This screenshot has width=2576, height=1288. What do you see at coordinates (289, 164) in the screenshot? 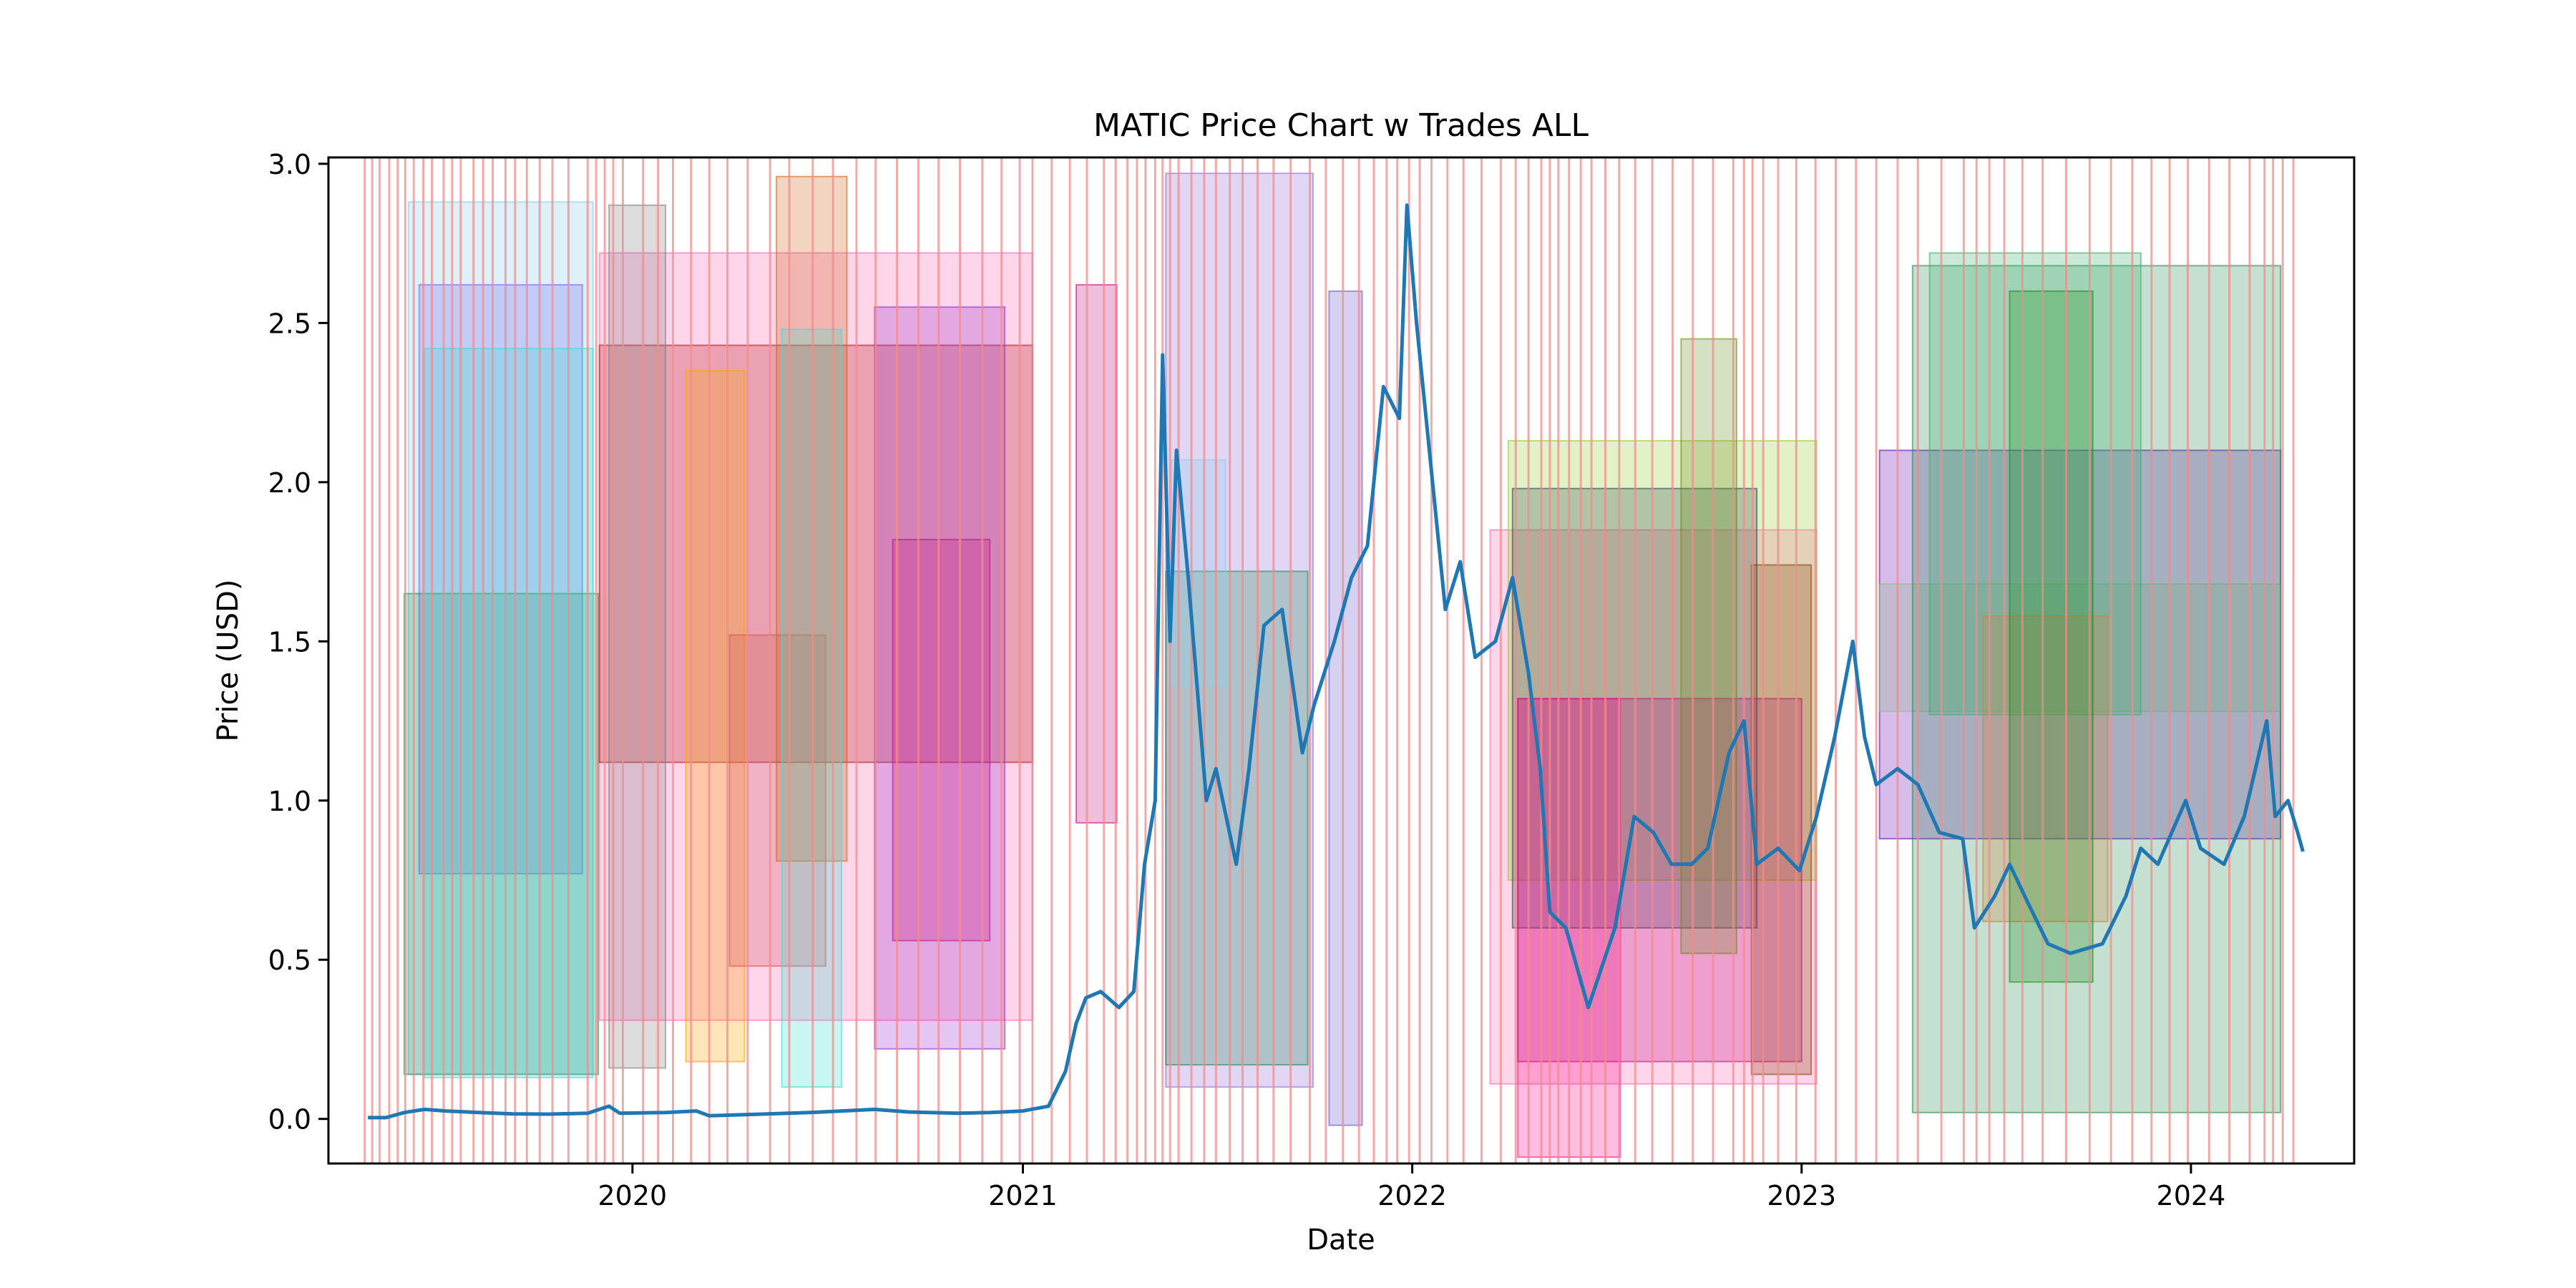
I see `y-tick-label: 3.0` at bounding box center [289, 164].